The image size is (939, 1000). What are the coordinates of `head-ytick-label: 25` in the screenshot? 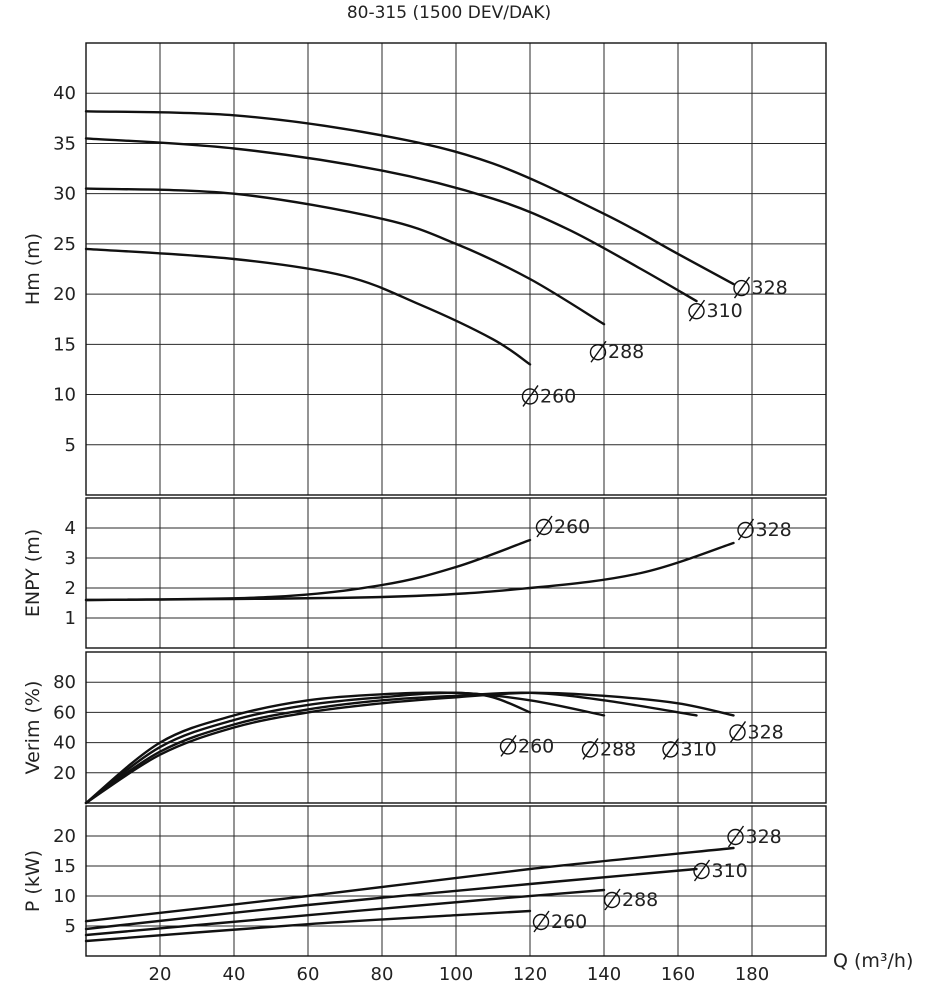 It's located at (64, 244).